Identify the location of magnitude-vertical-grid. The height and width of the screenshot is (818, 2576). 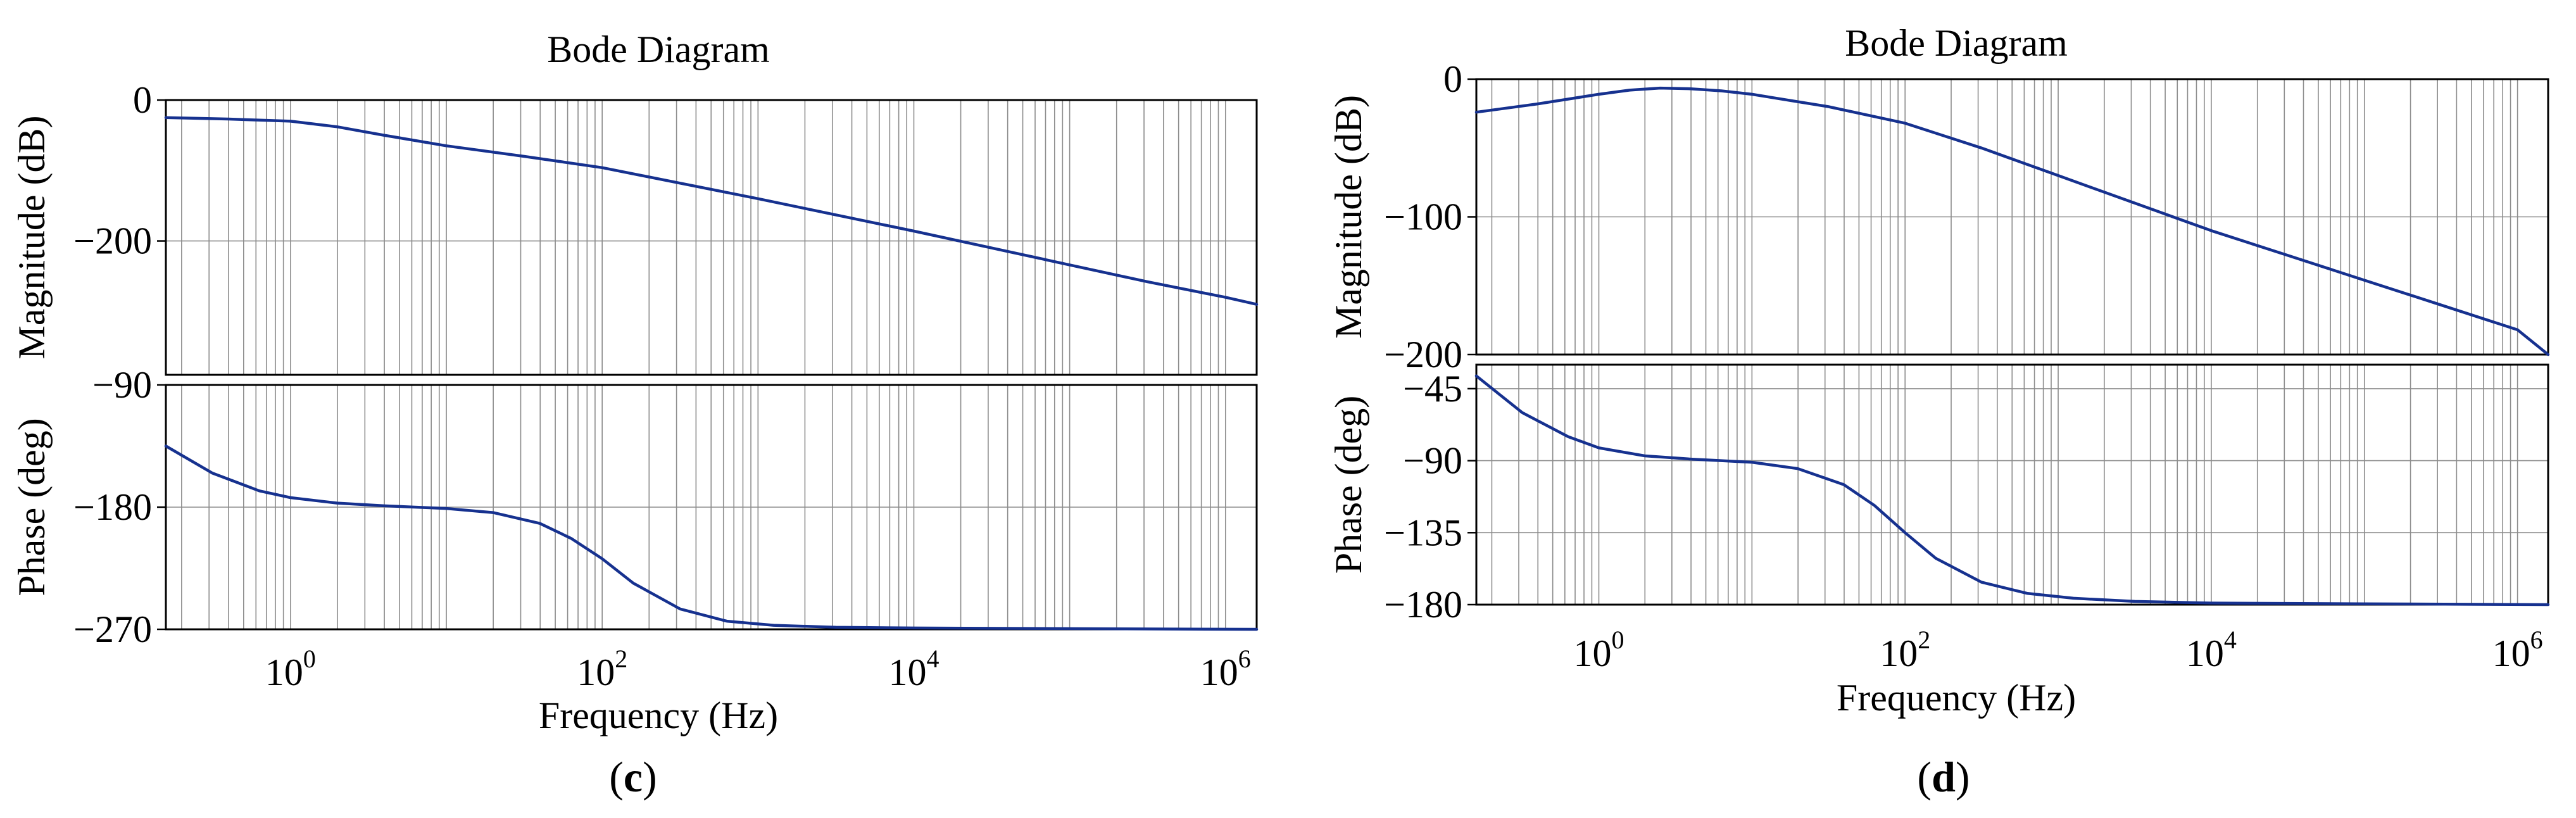
(703, 237).